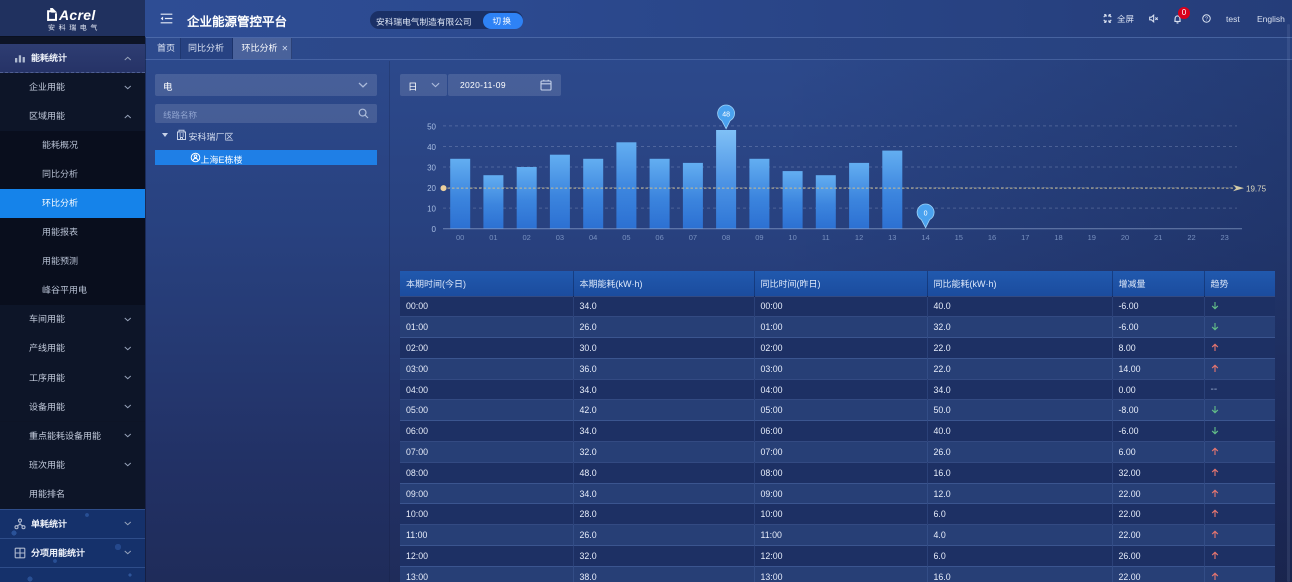  I want to click on svg-text: 16, so click(992, 237).